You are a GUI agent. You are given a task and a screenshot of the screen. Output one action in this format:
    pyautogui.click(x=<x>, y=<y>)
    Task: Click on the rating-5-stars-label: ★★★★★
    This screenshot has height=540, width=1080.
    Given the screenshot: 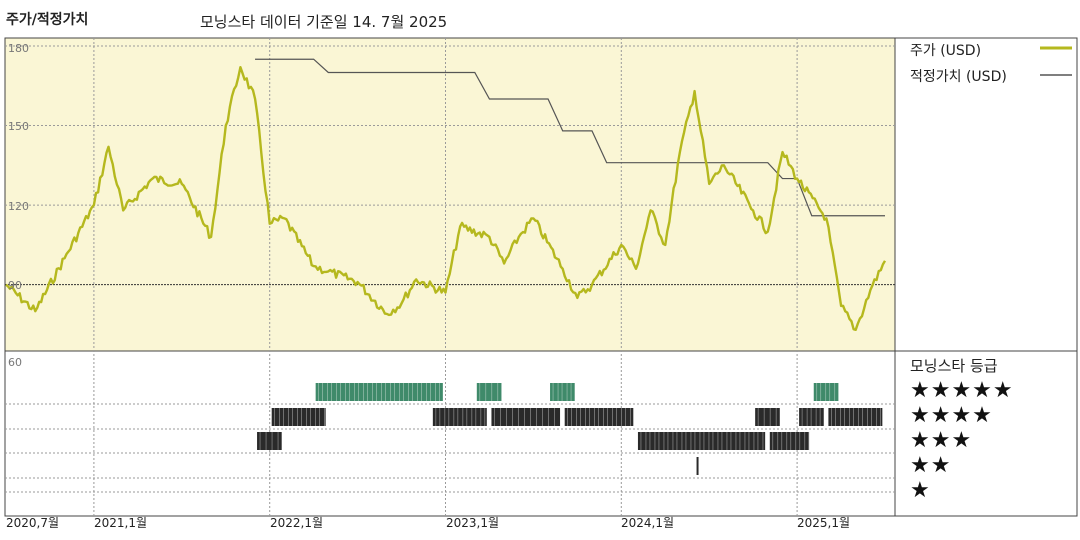 What is the action you would take?
    pyautogui.click(x=962, y=390)
    